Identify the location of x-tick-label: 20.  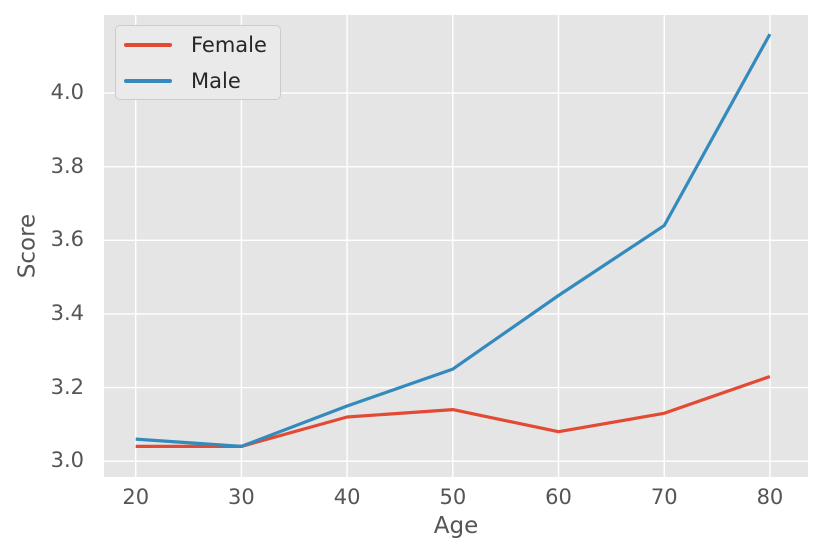
(136, 497).